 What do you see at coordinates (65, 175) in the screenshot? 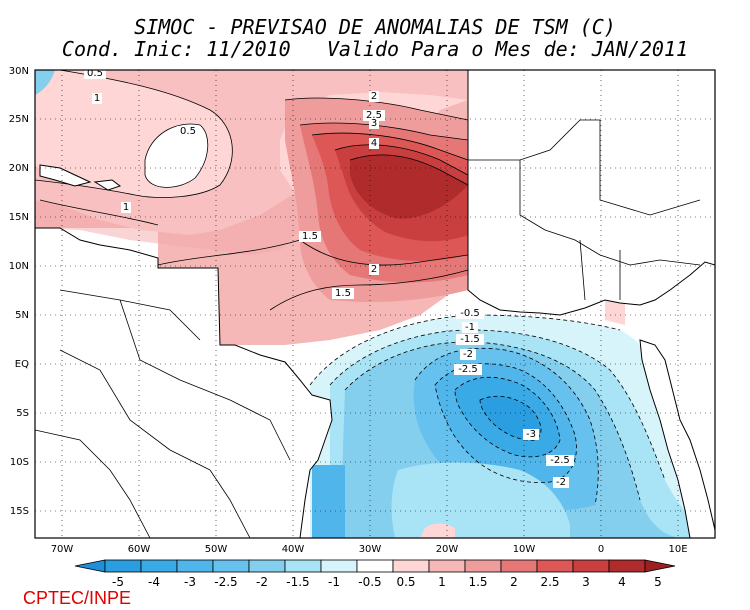
I see `cuba-island` at bounding box center [65, 175].